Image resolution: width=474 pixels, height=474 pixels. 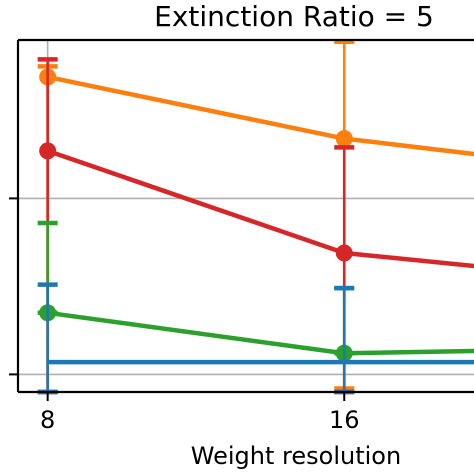 I want to click on x-axis-label: Weight resolution, so click(x=296, y=456).